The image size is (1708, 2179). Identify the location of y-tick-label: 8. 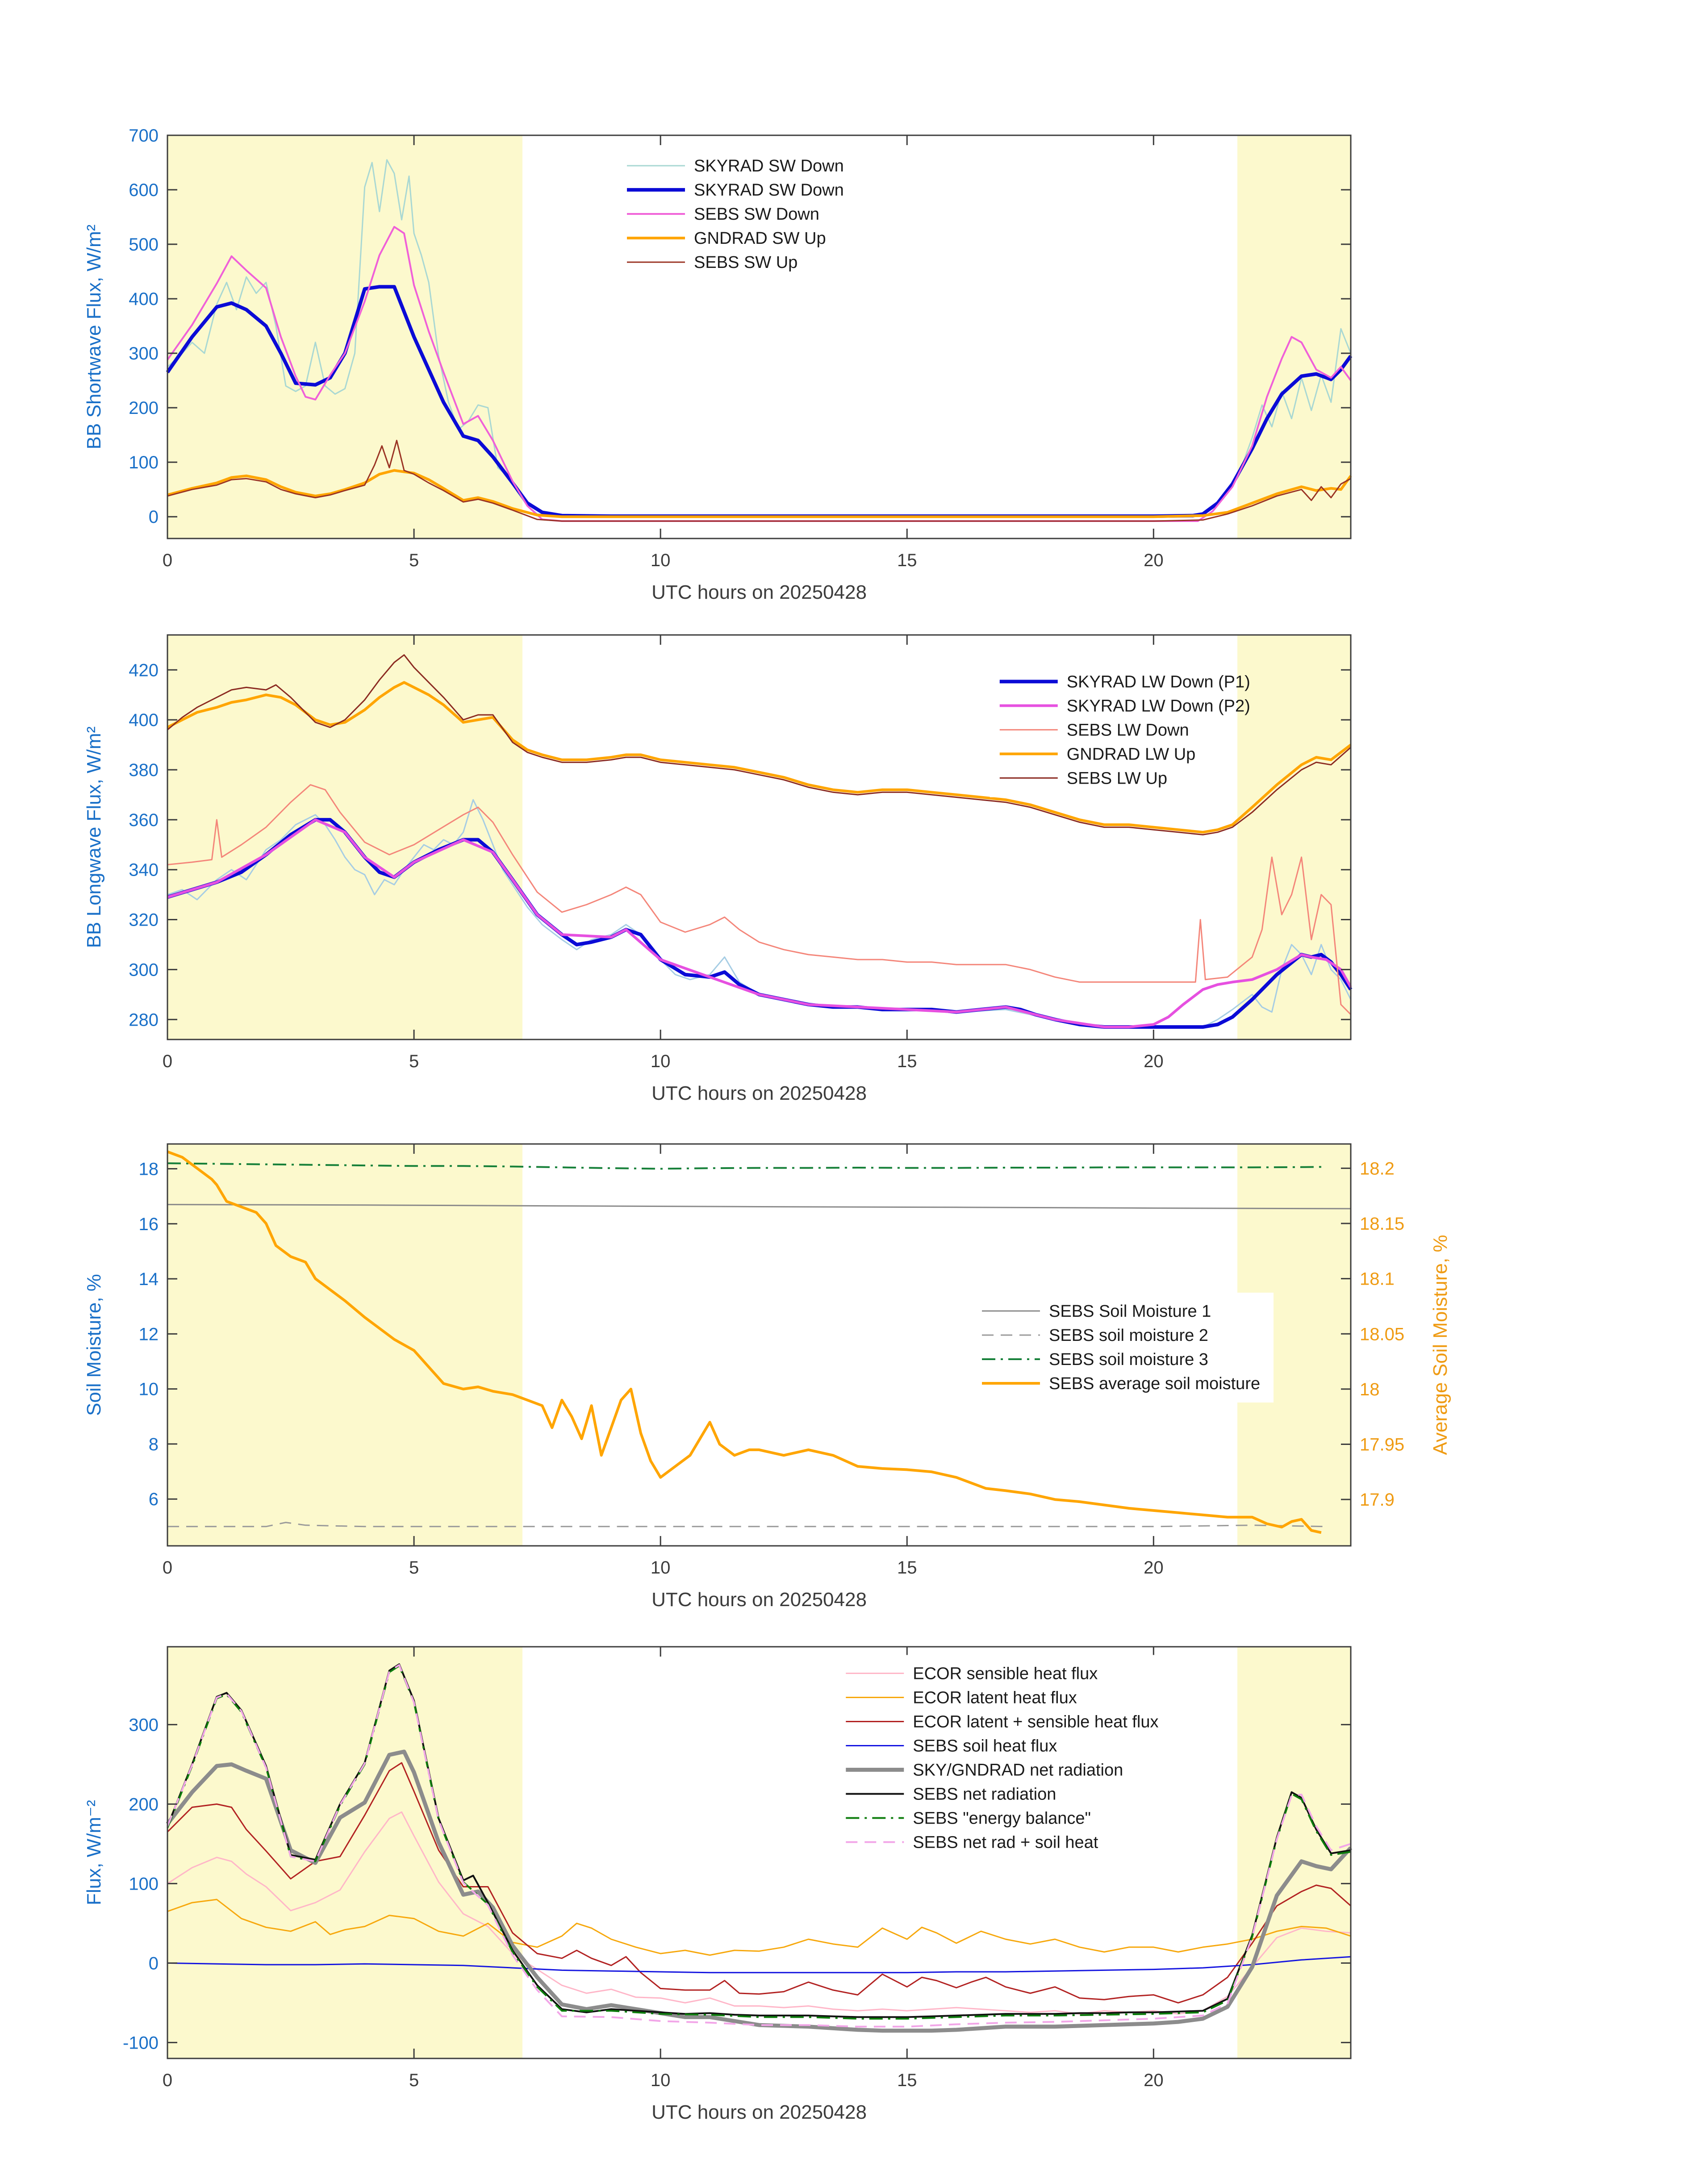
(154, 1444).